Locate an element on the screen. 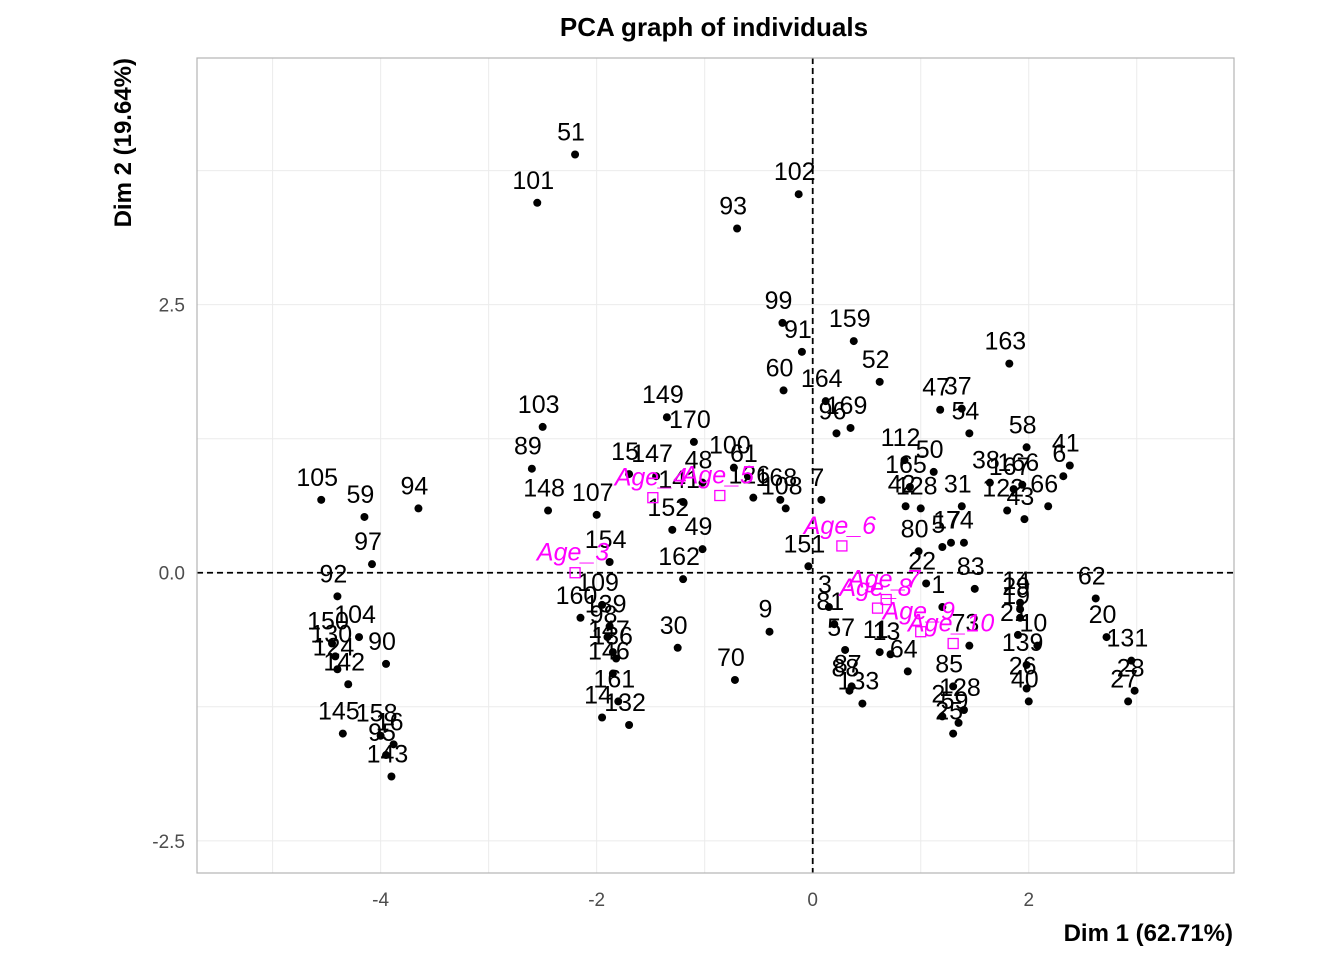  individual-label: 54 is located at coordinates (965, 411).